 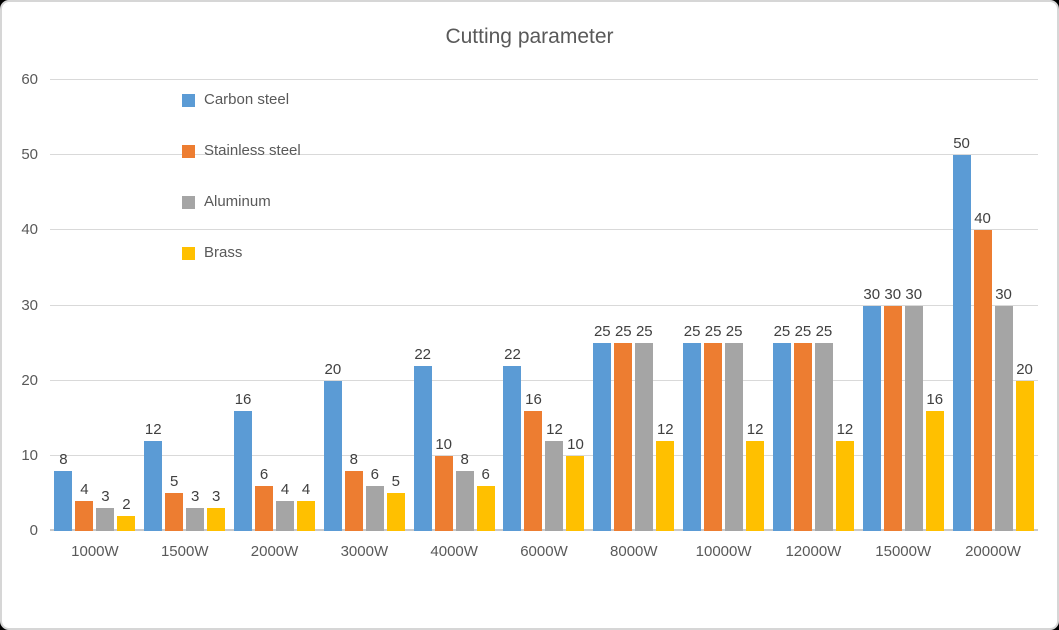 What do you see at coordinates (126, 513) in the screenshot?
I see `bar-brass-1000W: 2` at bounding box center [126, 513].